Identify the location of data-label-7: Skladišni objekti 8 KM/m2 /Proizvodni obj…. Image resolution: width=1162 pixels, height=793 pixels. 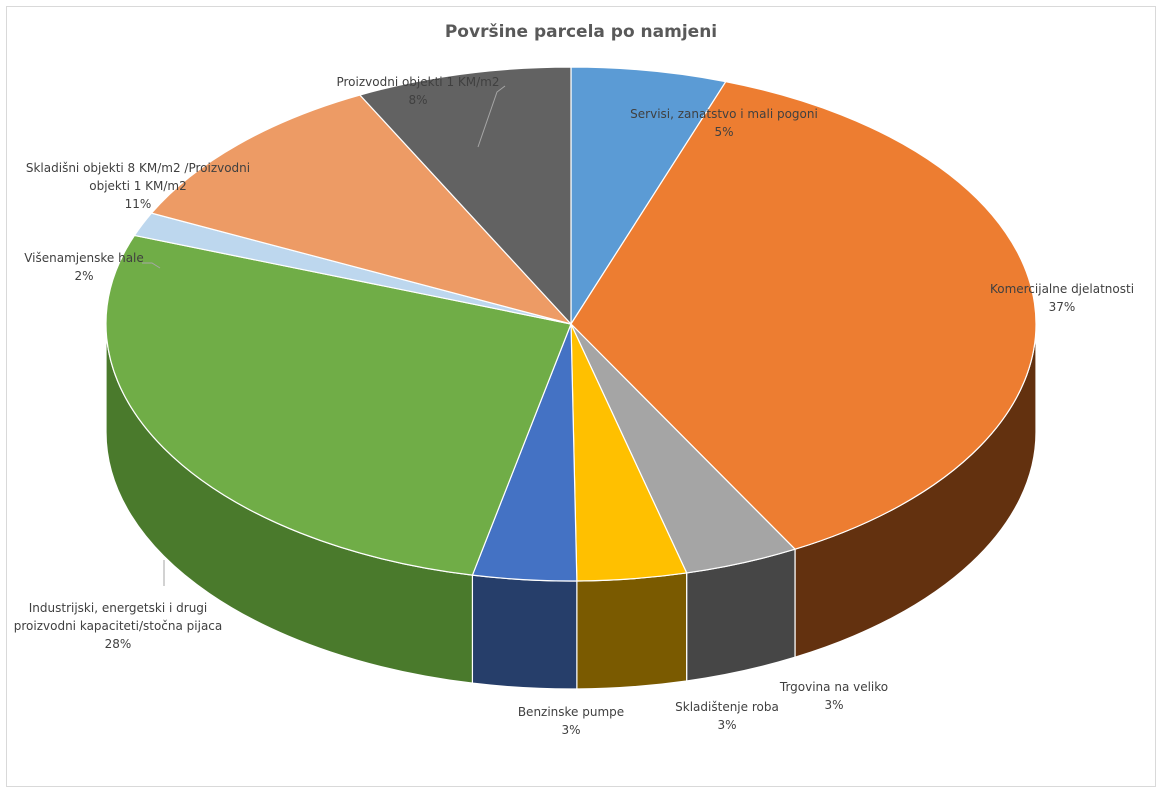
(138, 186).